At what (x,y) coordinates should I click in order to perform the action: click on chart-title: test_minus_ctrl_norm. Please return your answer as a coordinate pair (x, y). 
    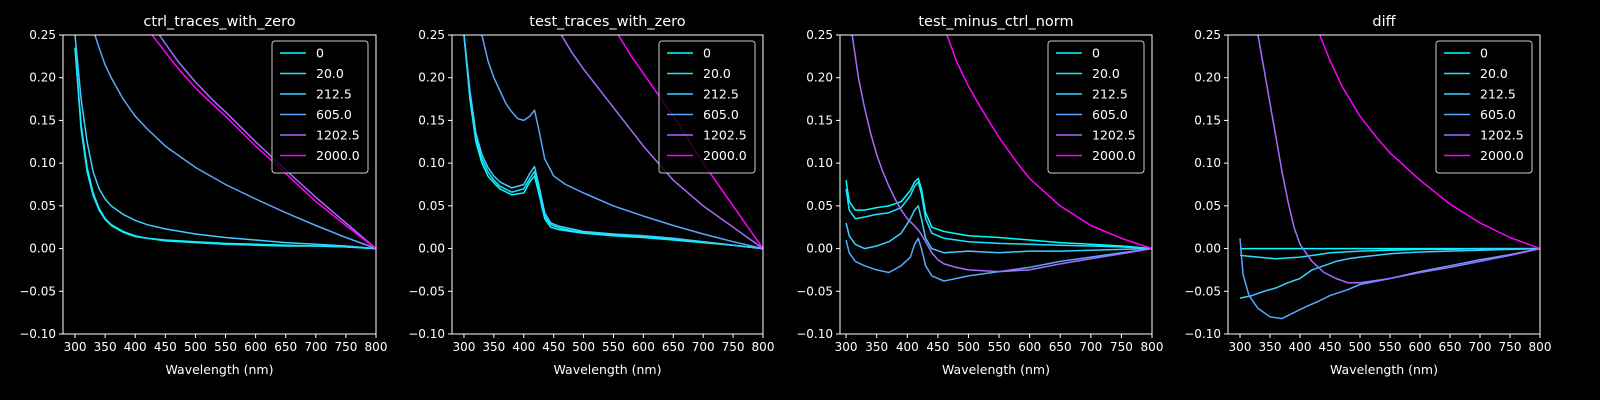
    Looking at the image, I should click on (995, 22).